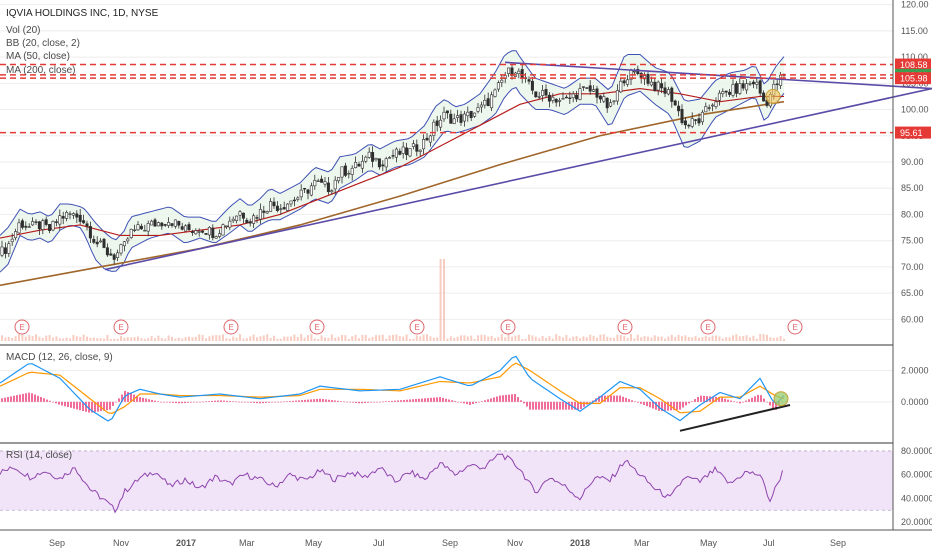 This screenshot has width=932, height=550. What do you see at coordinates (43, 43) in the screenshot?
I see `indicator-bollinger-label: BB (20, close, 2)` at bounding box center [43, 43].